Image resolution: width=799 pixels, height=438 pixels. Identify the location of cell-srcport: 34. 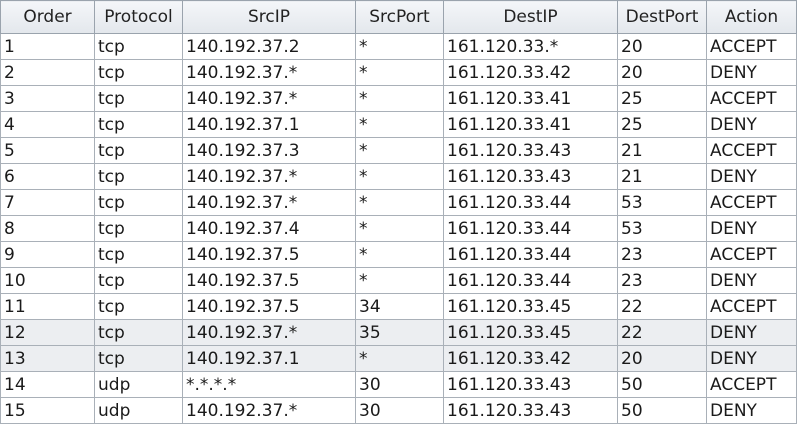
(399, 306).